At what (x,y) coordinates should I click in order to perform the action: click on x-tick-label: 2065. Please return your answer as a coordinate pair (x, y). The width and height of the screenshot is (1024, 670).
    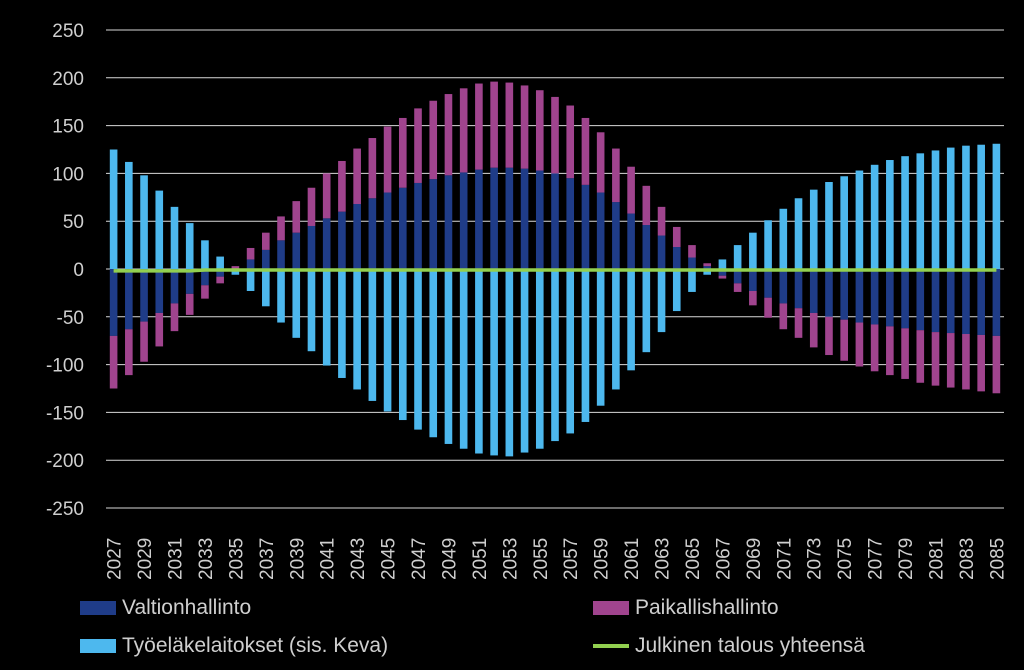
    Looking at the image, I should click on (693, 559).